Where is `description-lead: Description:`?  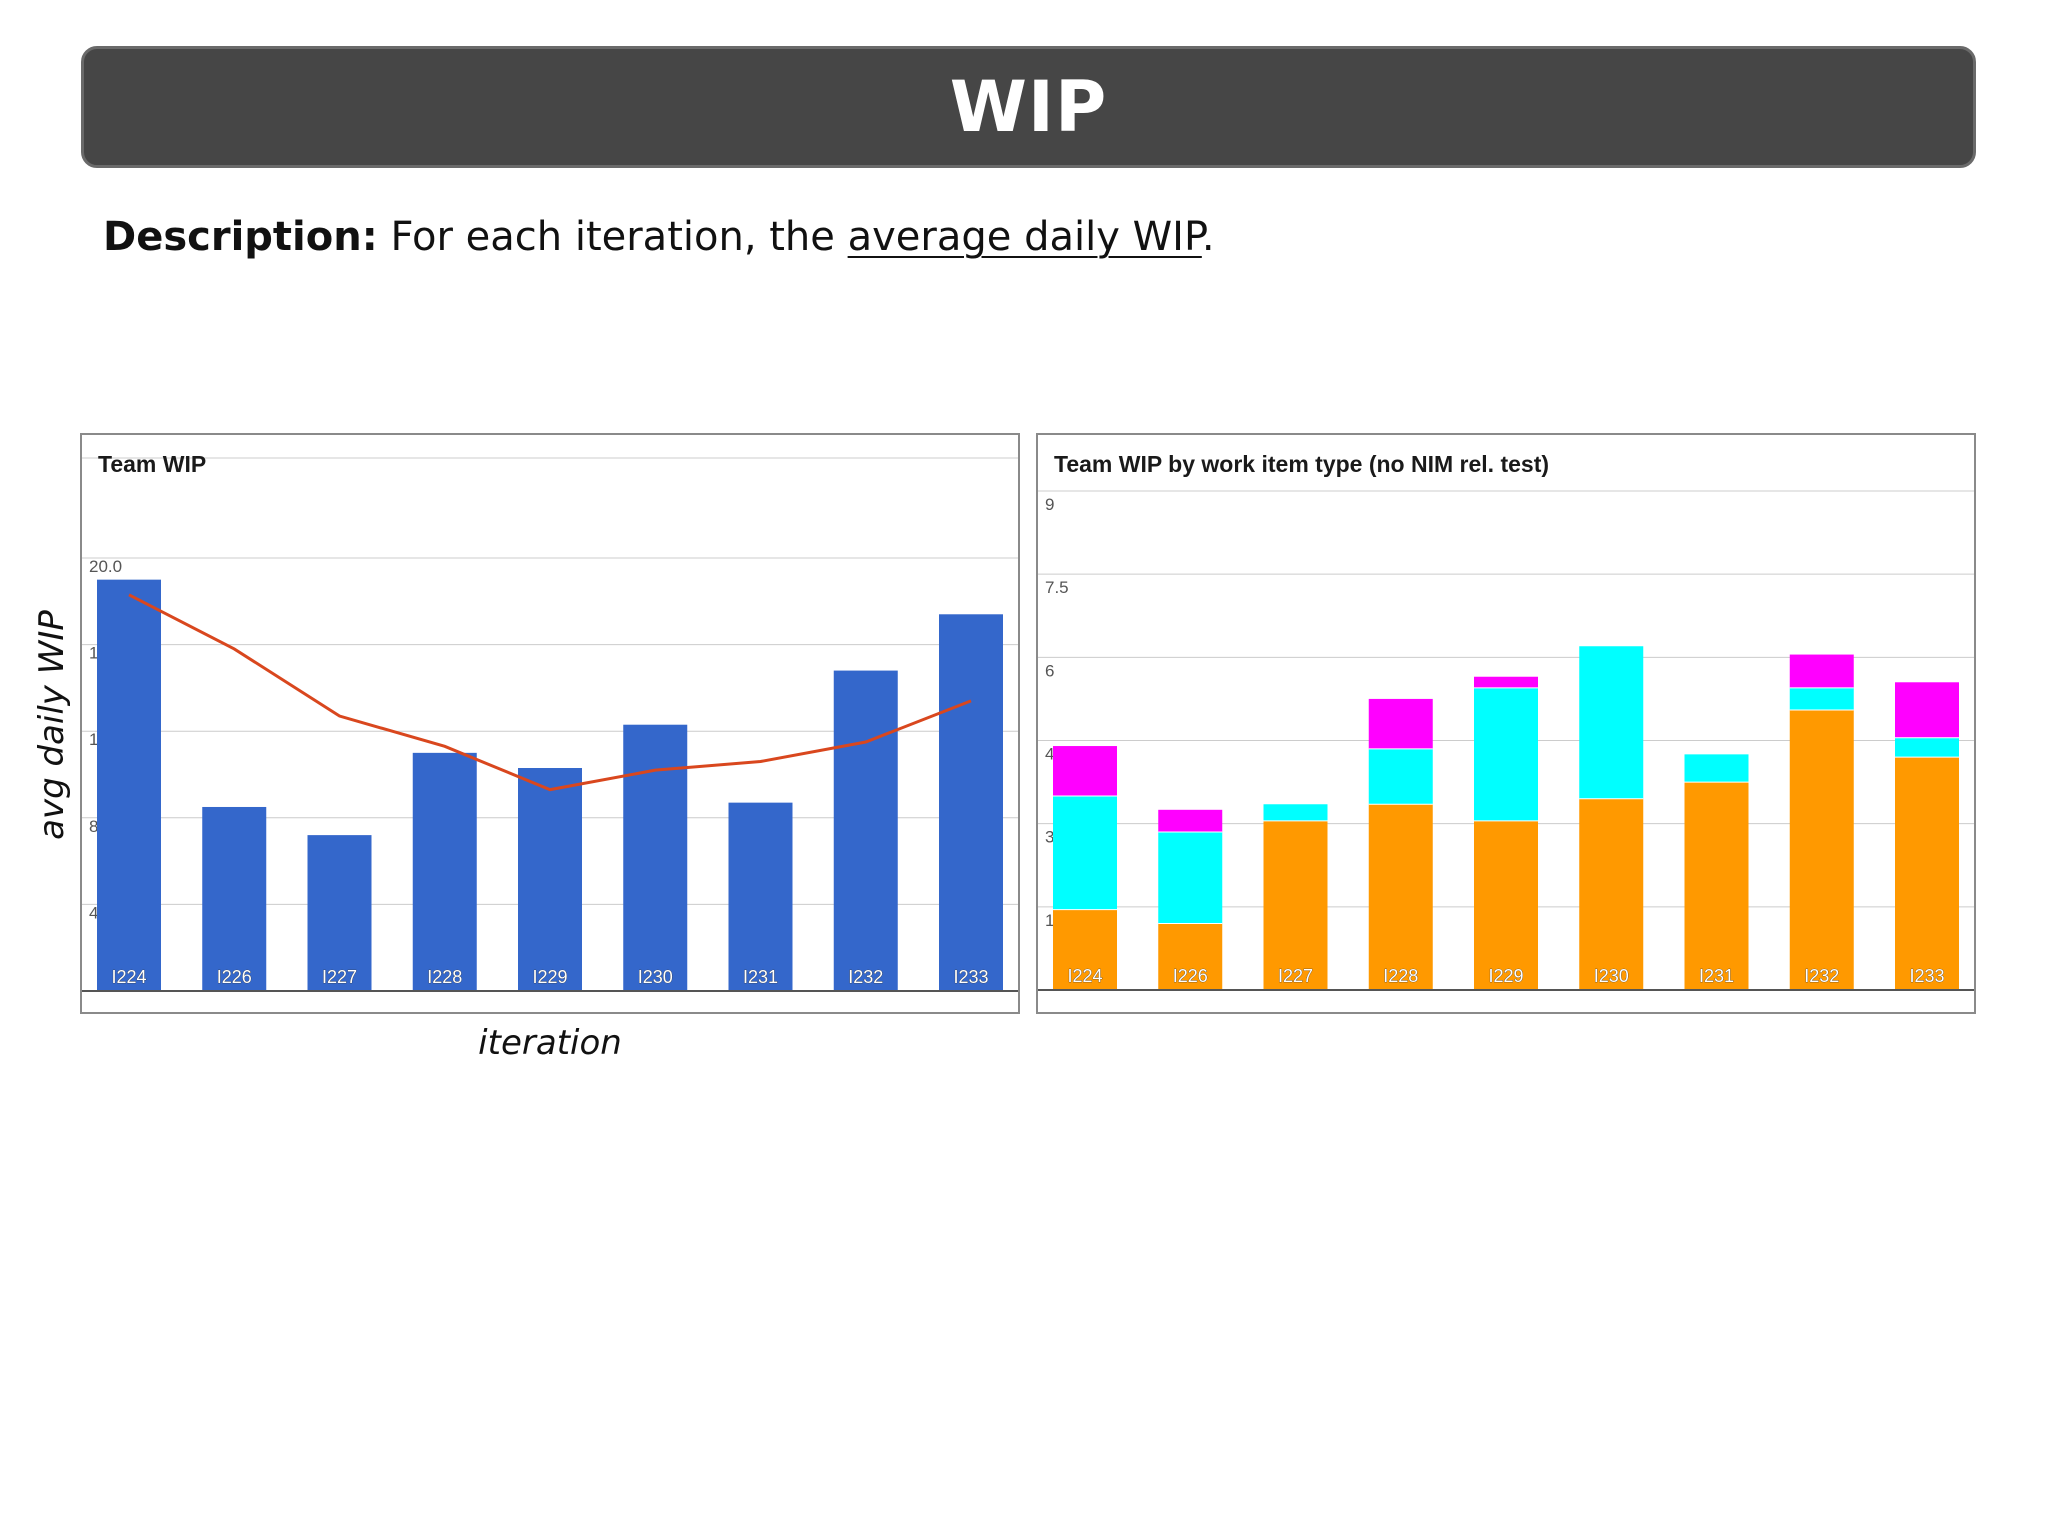 description-lead: Description: is located at coordinates (240, 237).